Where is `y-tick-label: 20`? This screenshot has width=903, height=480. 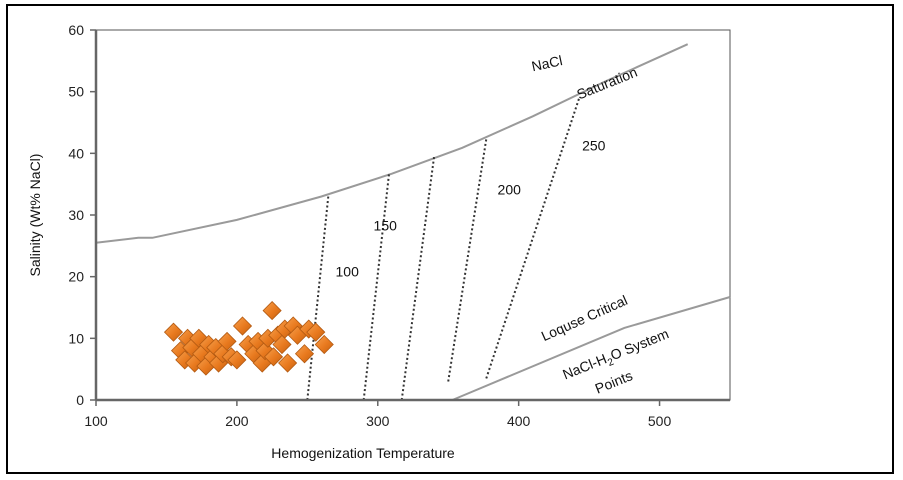 y-tick-label: 20 is located at coordinates (76, 277).